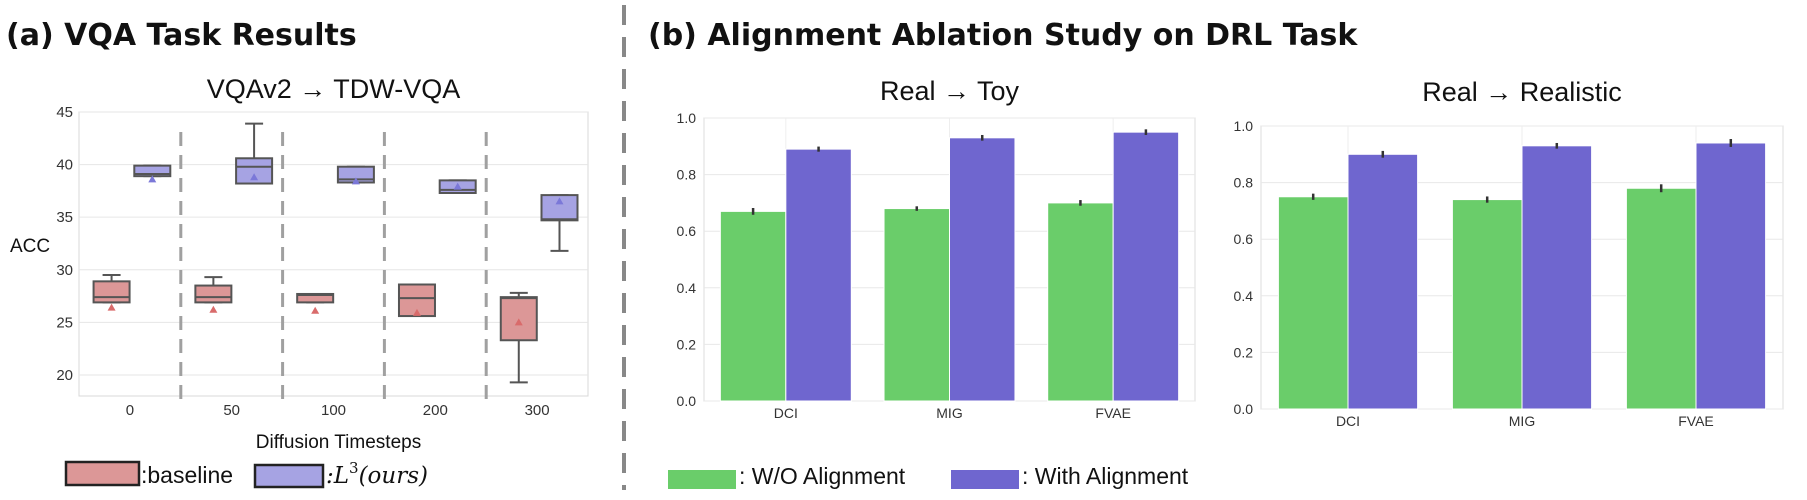 Image resolution: width=1807 pixels, height=500 pixels. Describe the element at coordinates (289, 476) in the screenshot. I see `legend-swatch-ours` at that location.